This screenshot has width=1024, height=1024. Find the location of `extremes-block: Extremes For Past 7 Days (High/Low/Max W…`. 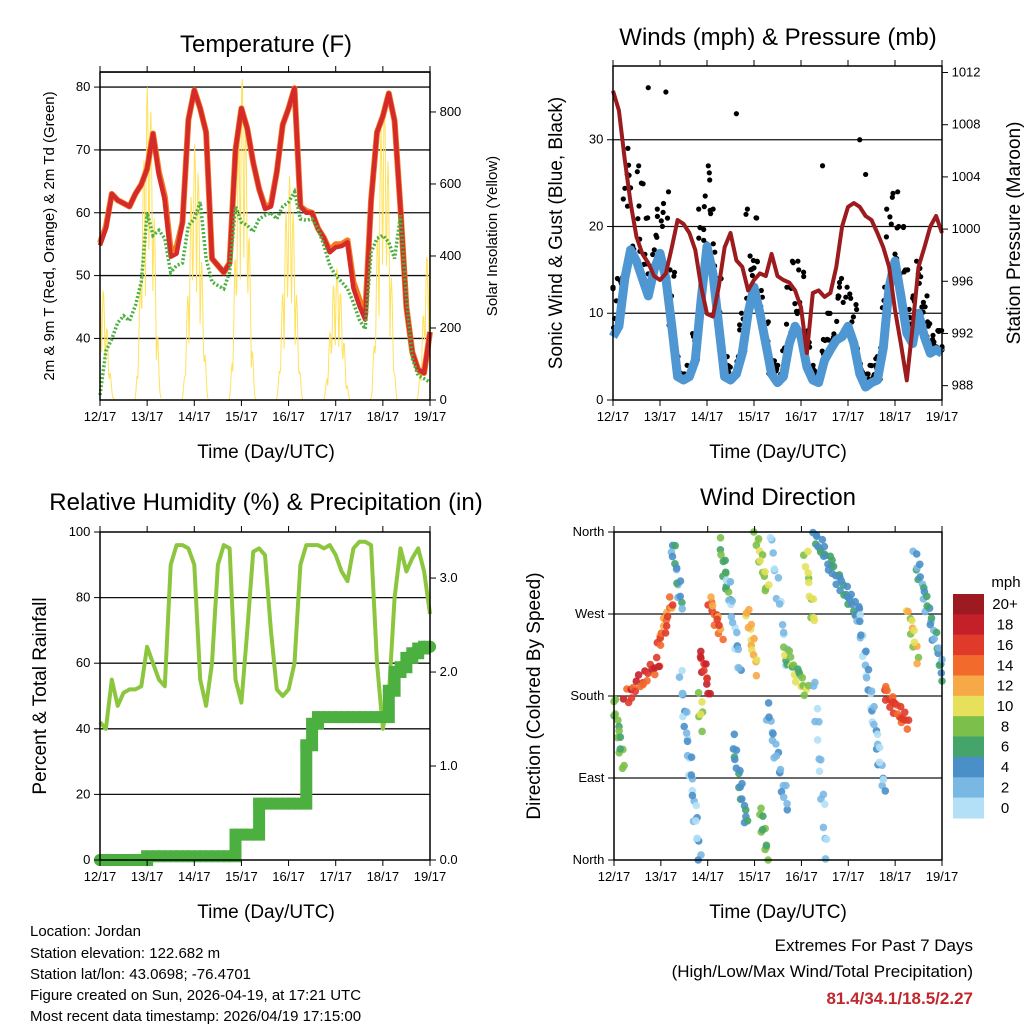

extremes-block: Extremes For Past 7 Days (High/Low/Max W… is located at coordinates (822, 972).